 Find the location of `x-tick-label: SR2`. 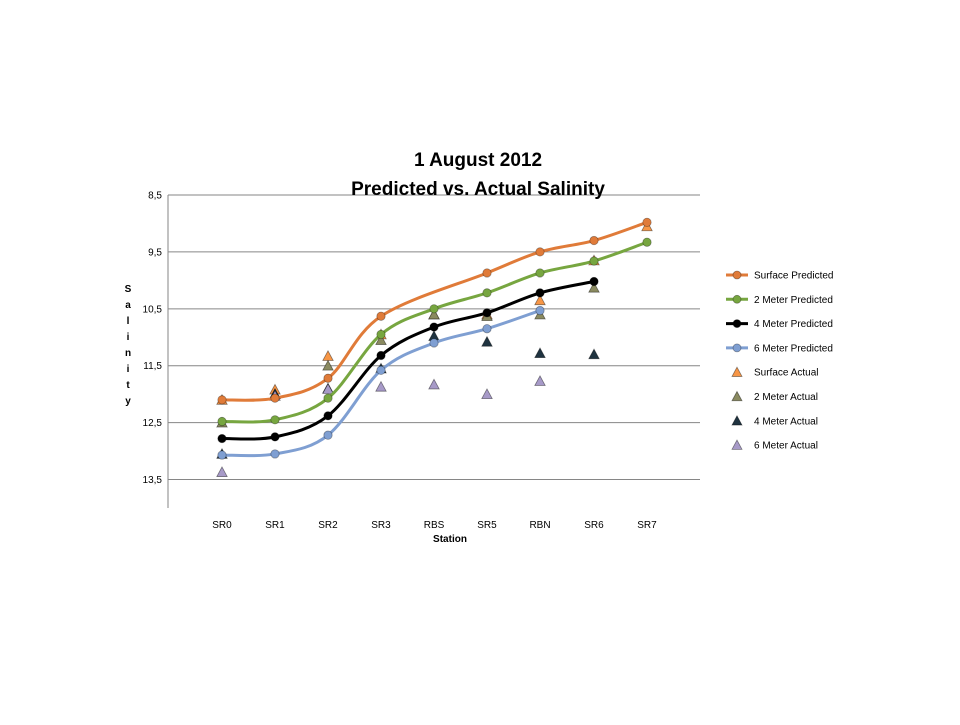

x-tick-label: SR2 is located at coordinates (328, 525).